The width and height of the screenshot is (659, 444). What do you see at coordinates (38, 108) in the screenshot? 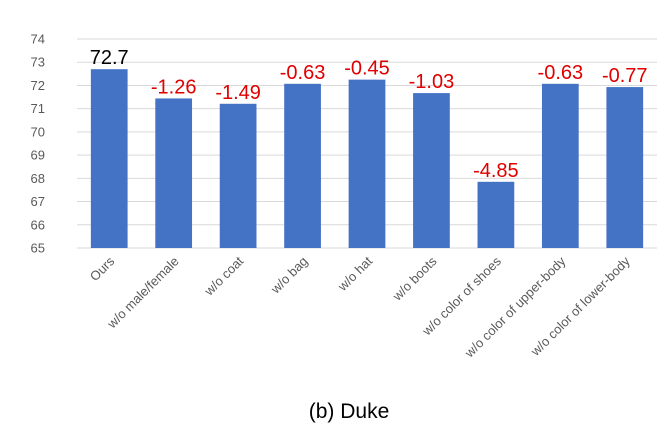
I see `y-tick-label: 71` at bounding box center [38, 108].